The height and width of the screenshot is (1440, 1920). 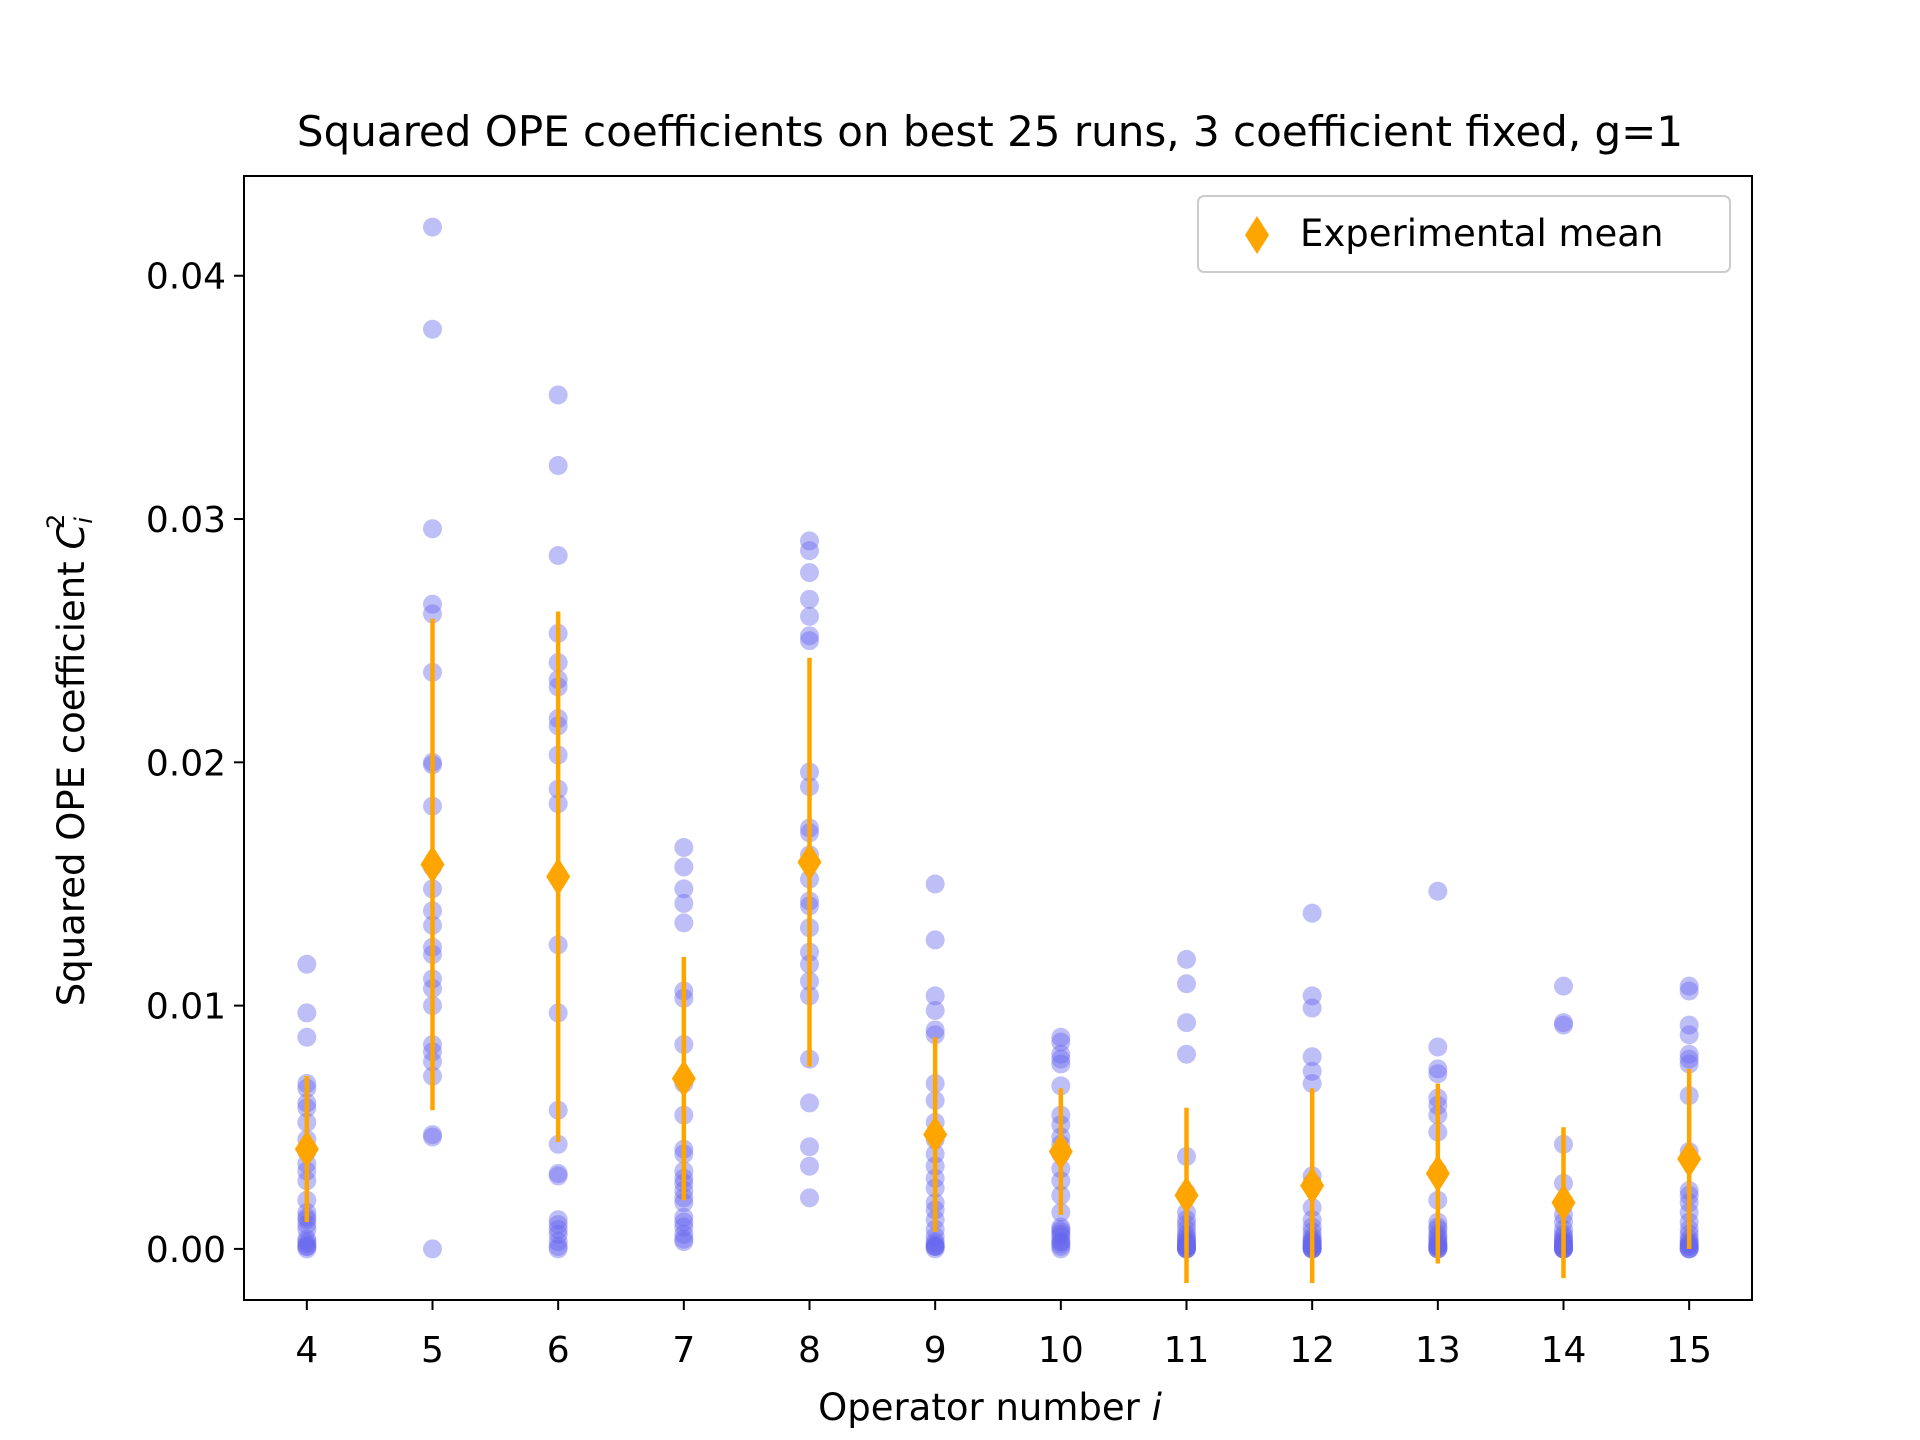 What do you see at coordinates (1481, 233) in the screenshot?
I see `legend-label: Experimental mean` at bounding box center [1481, 233].